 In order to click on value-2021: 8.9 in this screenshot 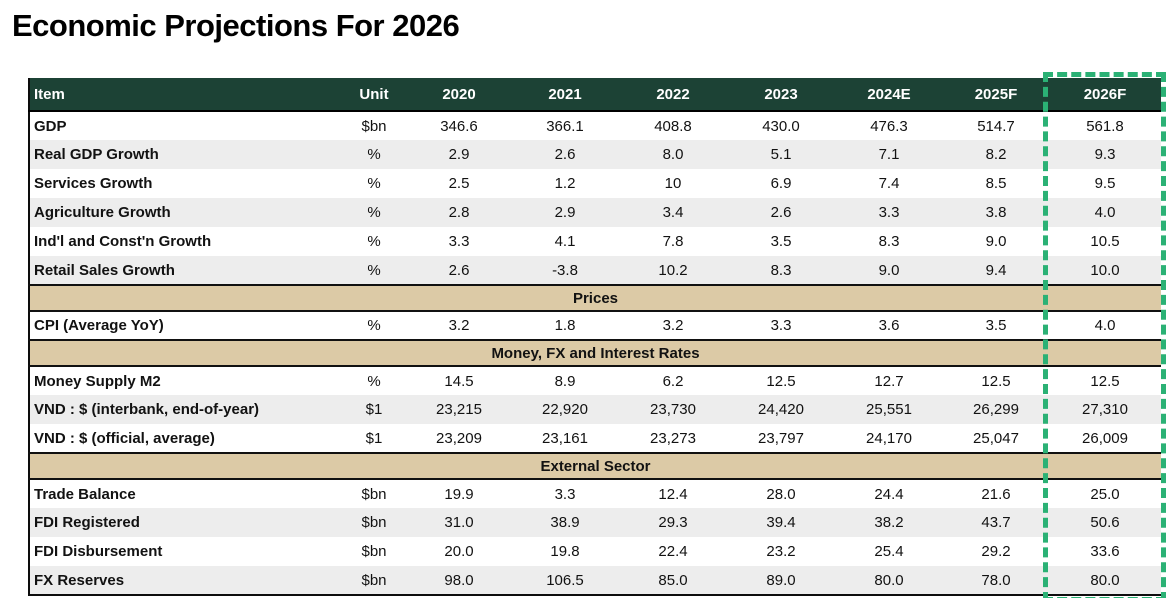, I will do `click(565, 381)`.